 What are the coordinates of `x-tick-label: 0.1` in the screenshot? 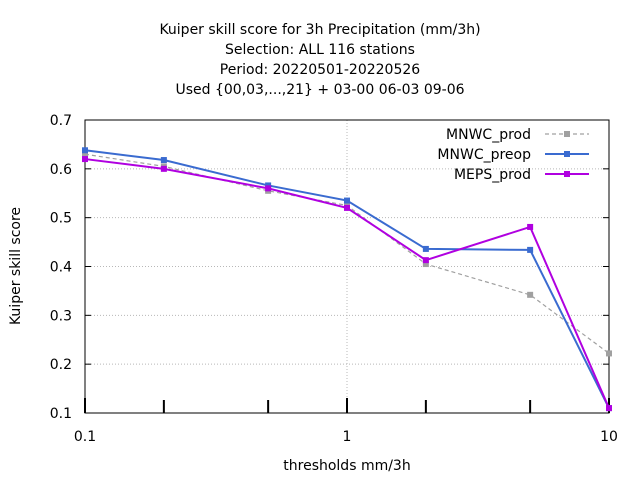 It's located at (85, 437).